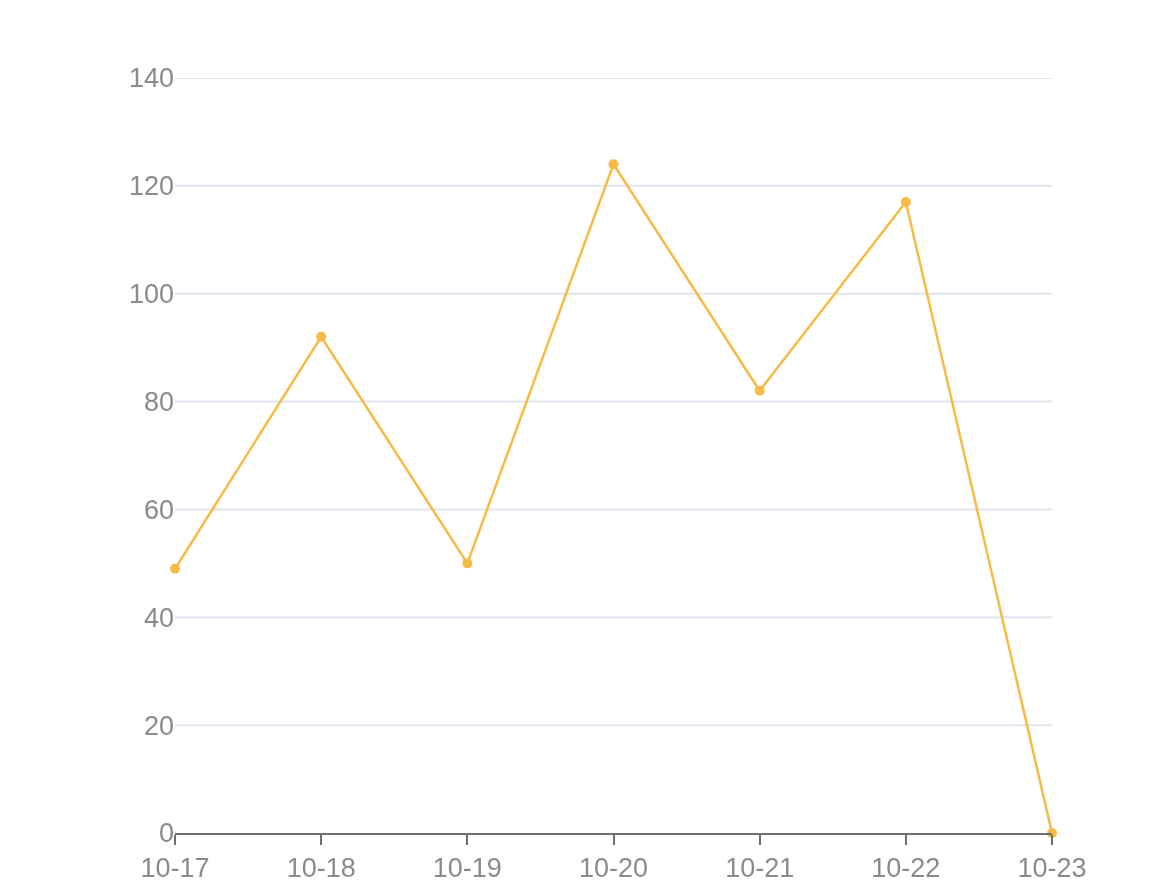  Describe the element at coordinates (1052, 868) in the screenshot. I see `x-tick-label: 10-23` at that location.